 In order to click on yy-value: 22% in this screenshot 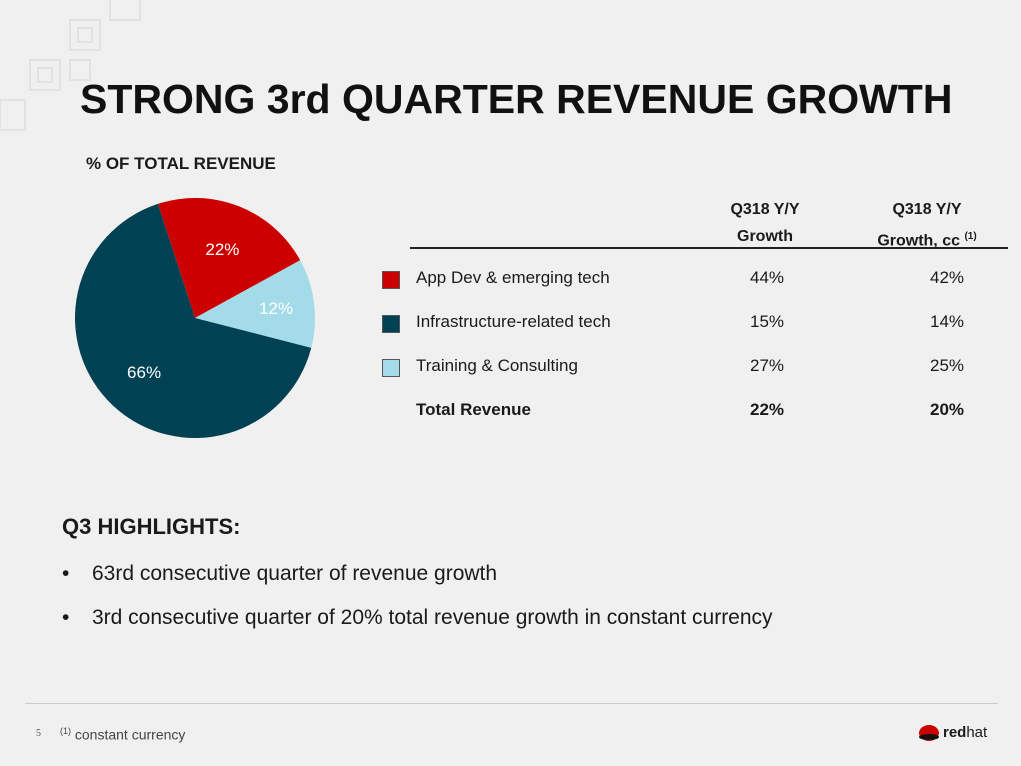, I will do `click(767, 409)`.